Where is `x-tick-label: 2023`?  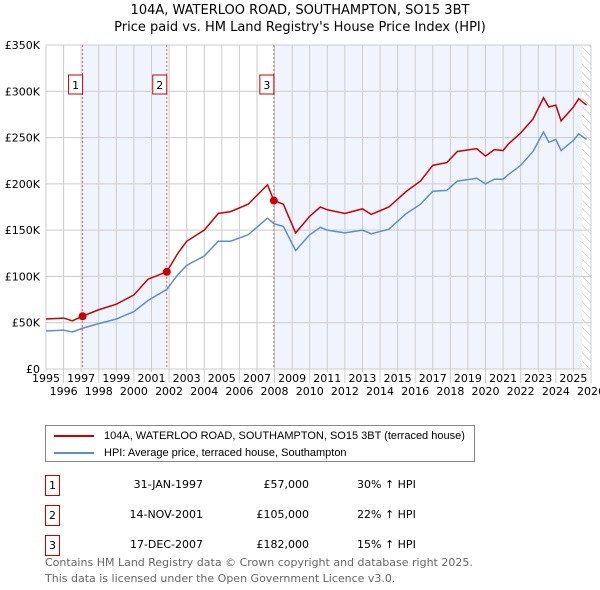 x-tick-label: 2023 is located at coordinates (538, 378).